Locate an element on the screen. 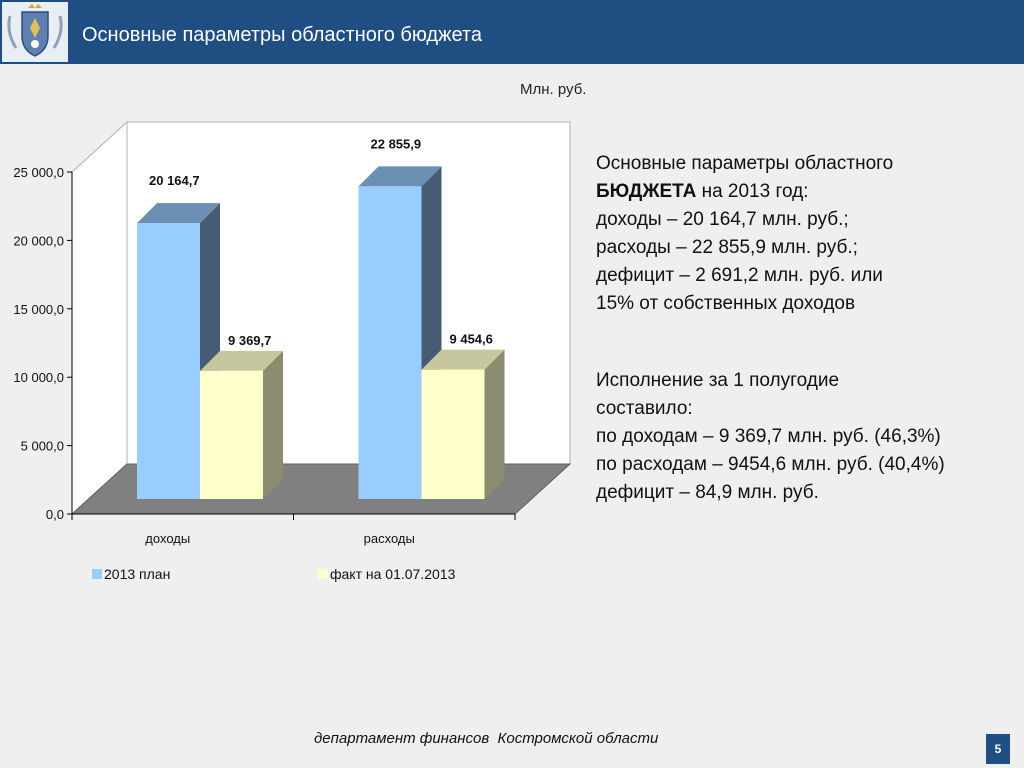  execution-line: Исполнение за 1 полугодие is located at coordinates (718, 380).